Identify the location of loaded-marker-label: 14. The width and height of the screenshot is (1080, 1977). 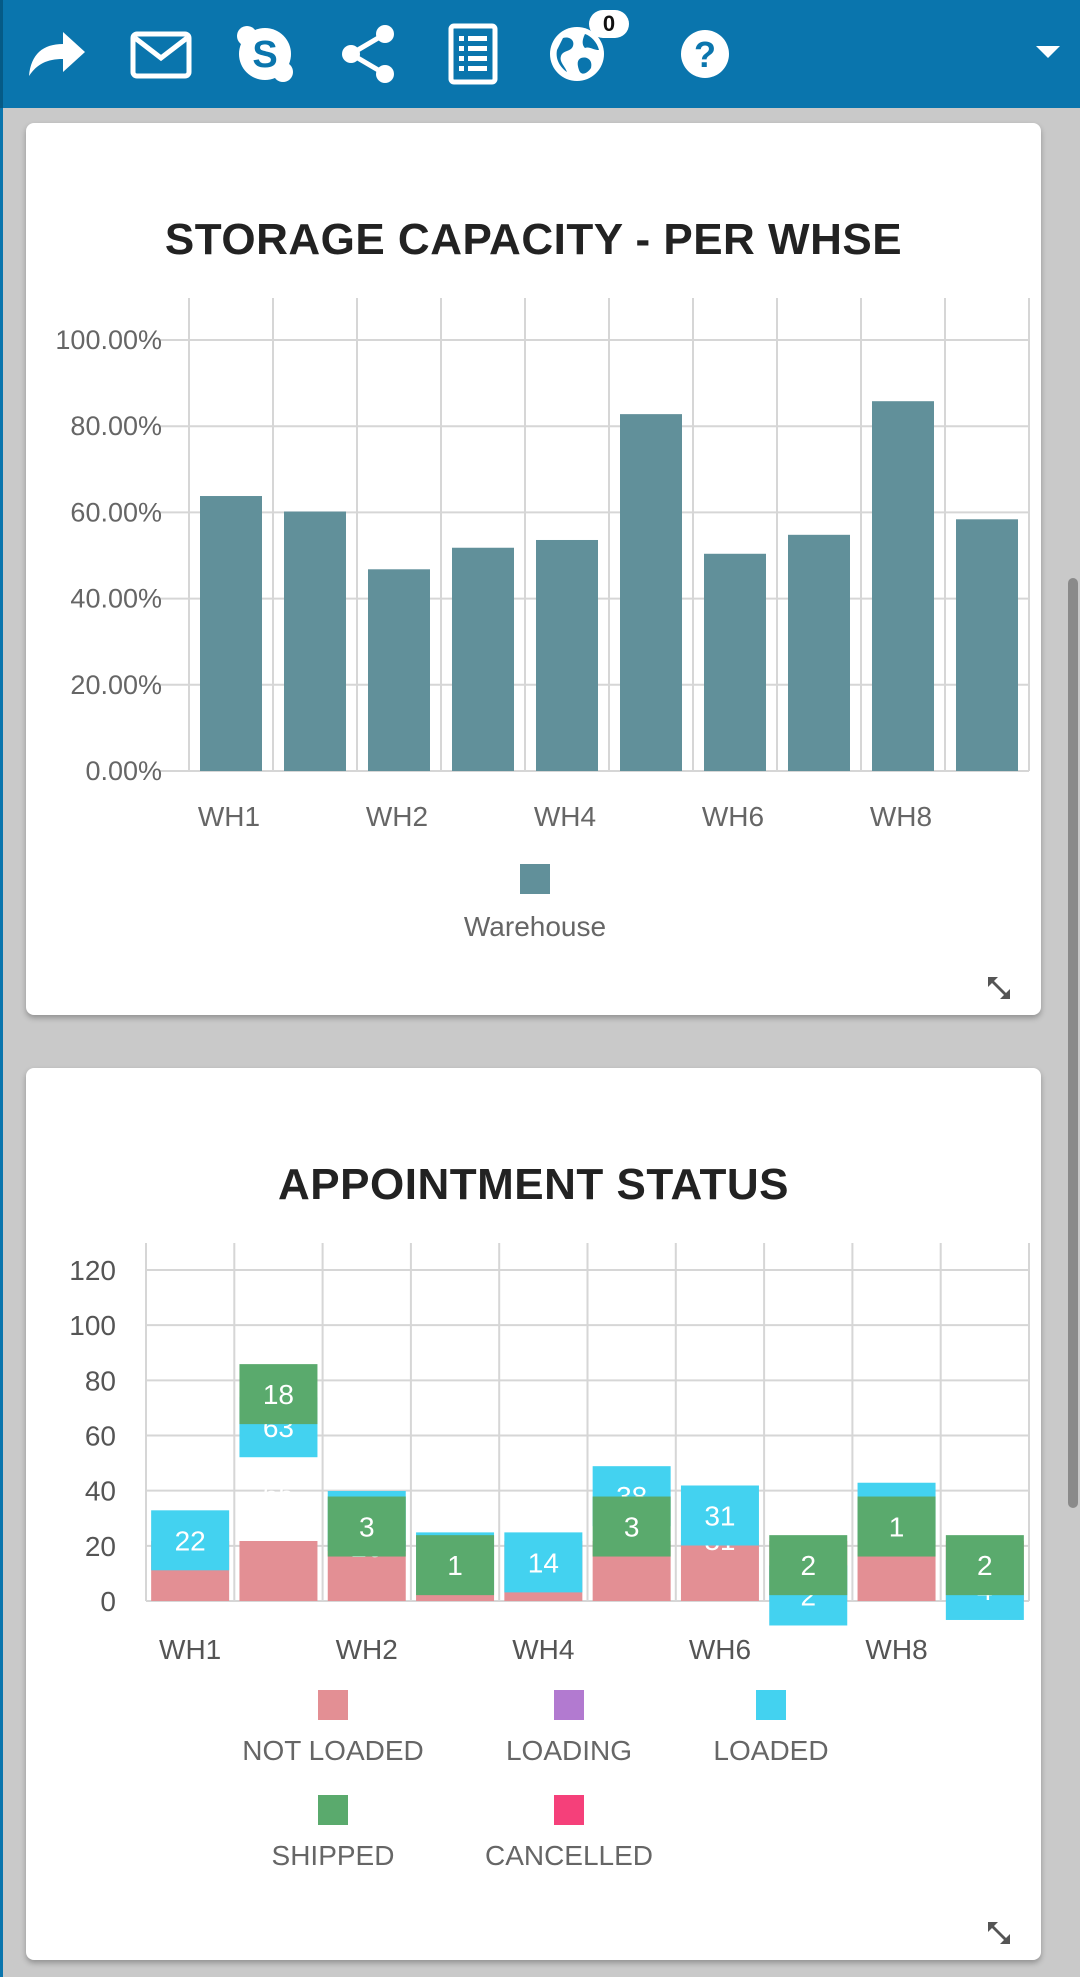
(543, 1562).